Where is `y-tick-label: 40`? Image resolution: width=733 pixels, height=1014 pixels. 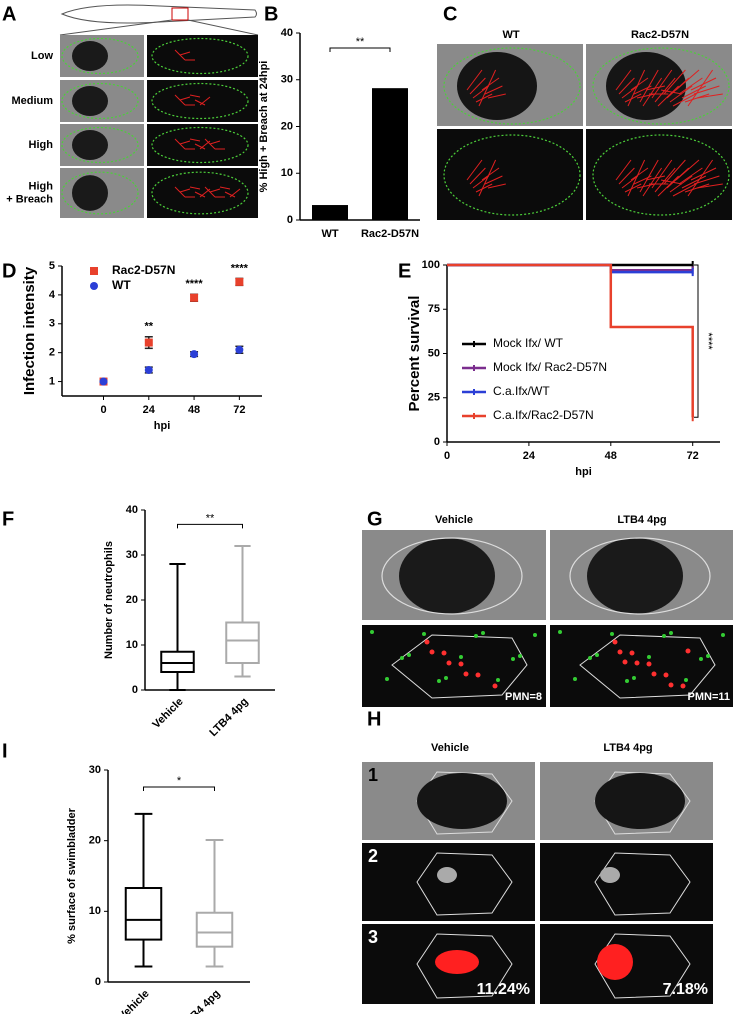 y-tick-label: 40 is located at coordinates (287, 33).